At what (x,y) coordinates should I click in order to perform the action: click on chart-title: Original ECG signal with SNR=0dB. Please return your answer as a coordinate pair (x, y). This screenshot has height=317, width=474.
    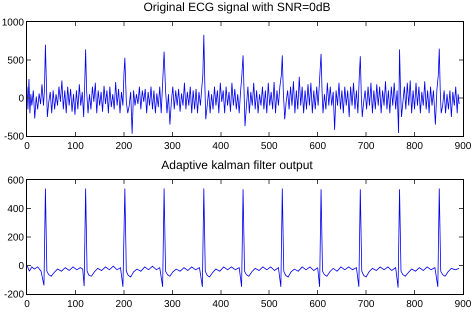
    Looking at the image, I should click on (237, 7).